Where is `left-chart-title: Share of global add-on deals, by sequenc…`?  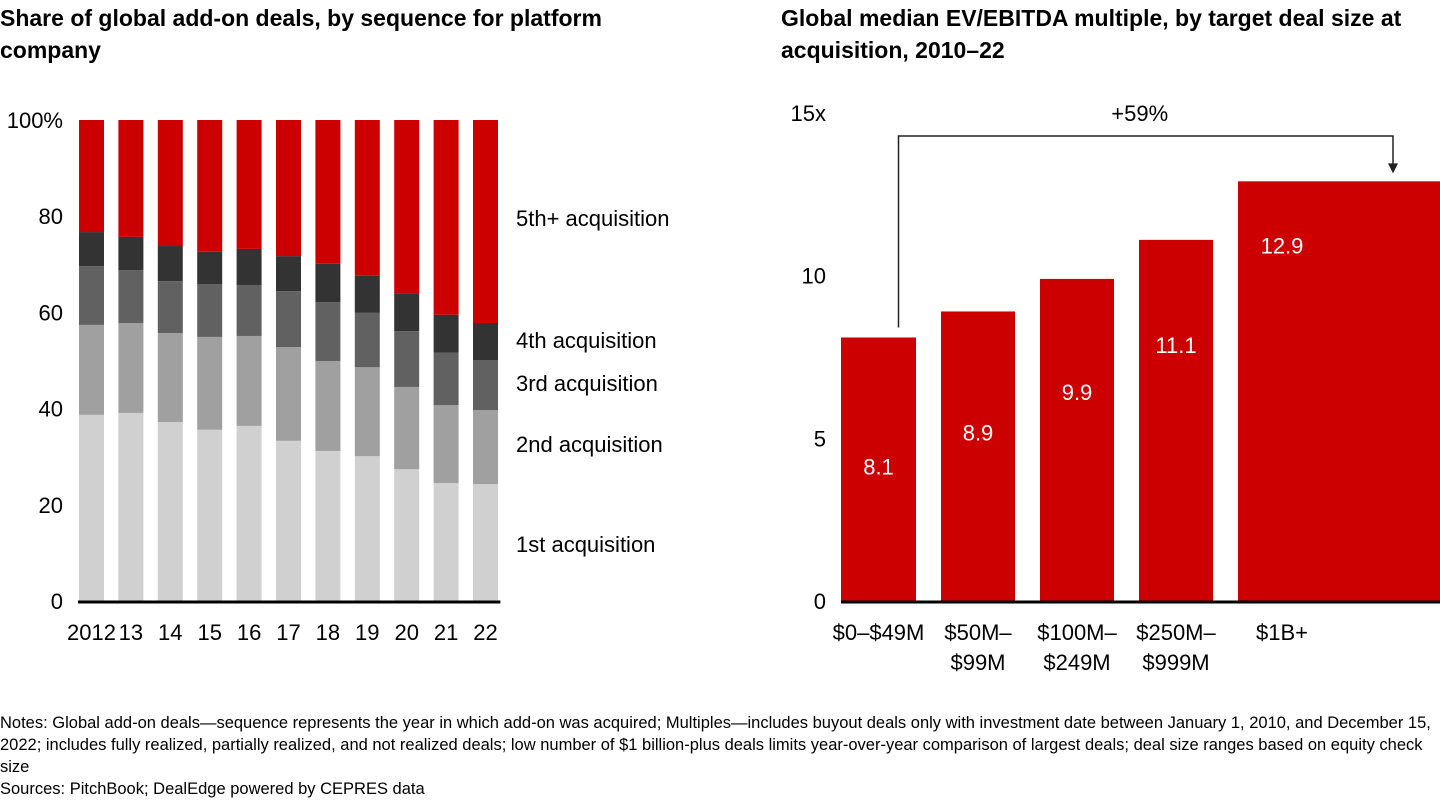
left-chart-title: Share of global add-on deals, by sequenc… is located at coordinates (301, 34).